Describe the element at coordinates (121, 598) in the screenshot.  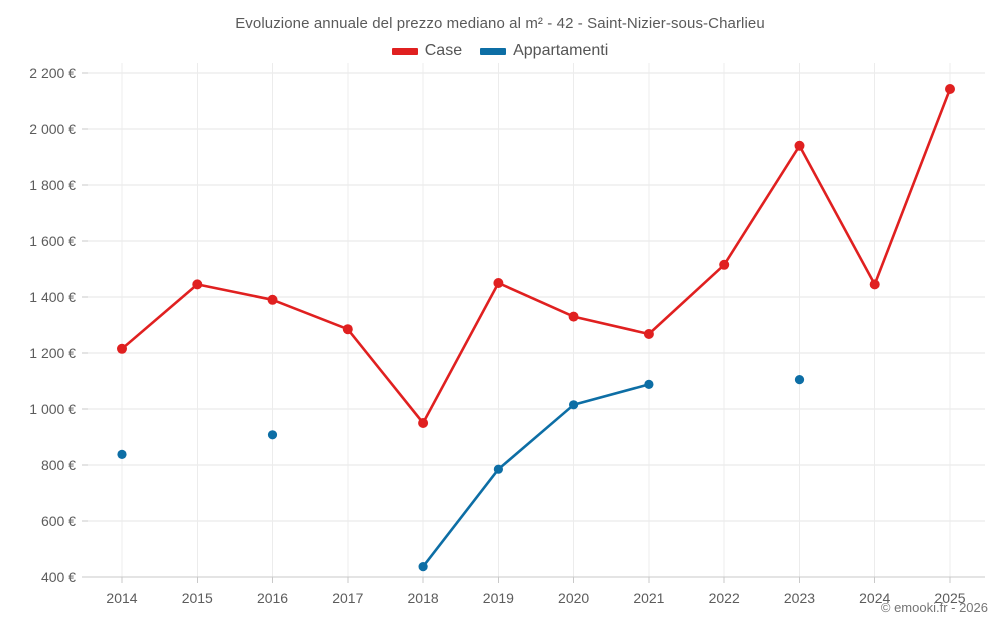
I see `x-axis-tick-label: 2014` at that location.